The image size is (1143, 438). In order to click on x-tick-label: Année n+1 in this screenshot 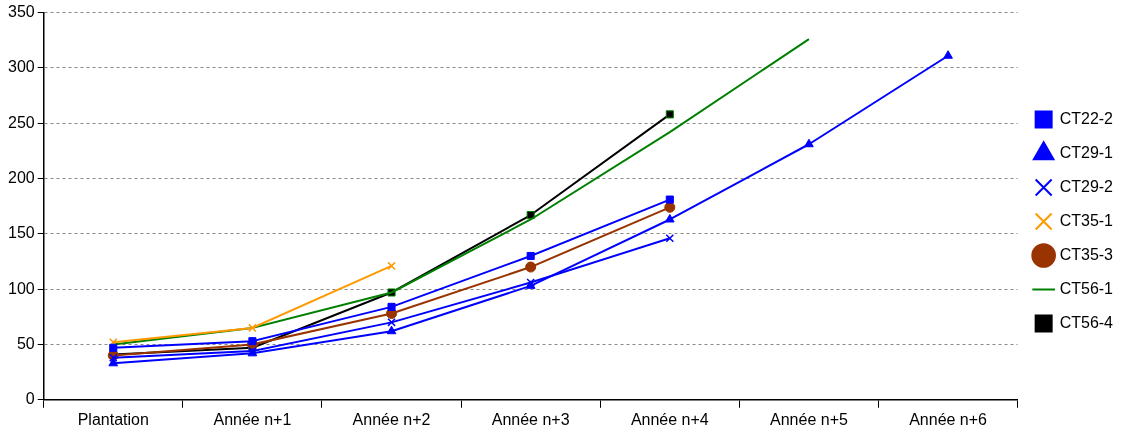, I will do `click(252, 419)`.